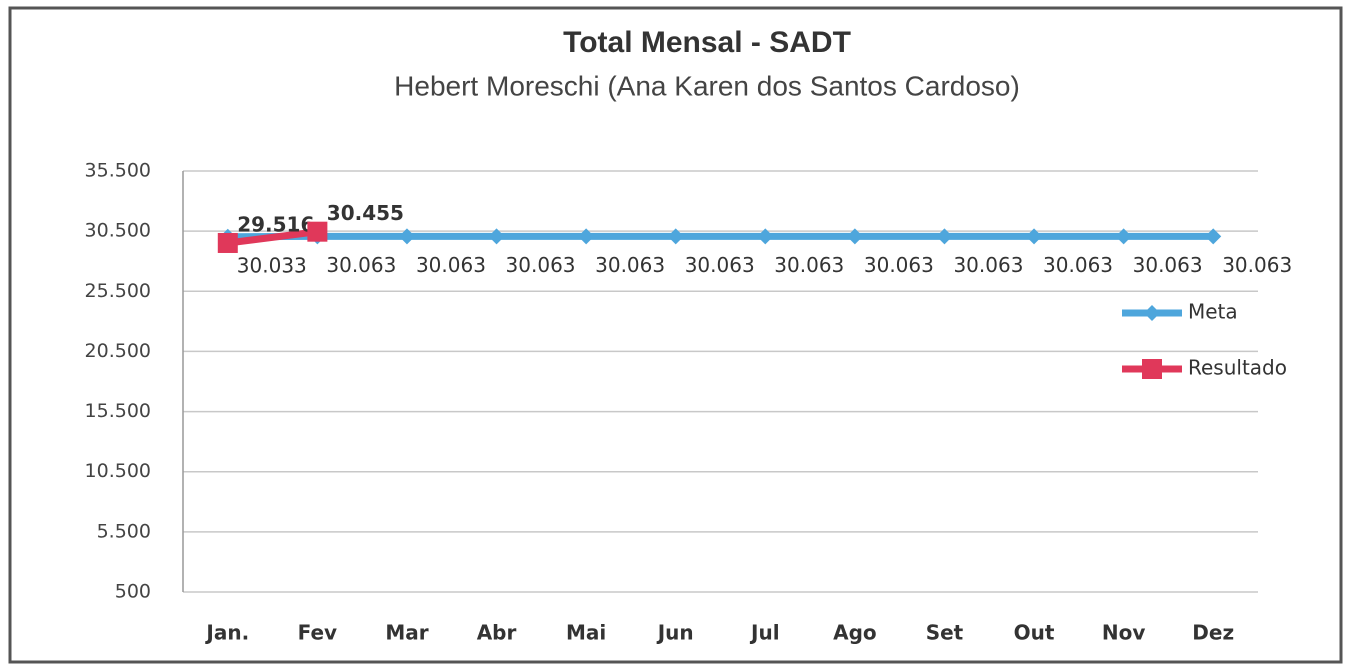 This screenshot has width=1349, height=668. I want to click on legend-label: Meta, so click(1213, 312).